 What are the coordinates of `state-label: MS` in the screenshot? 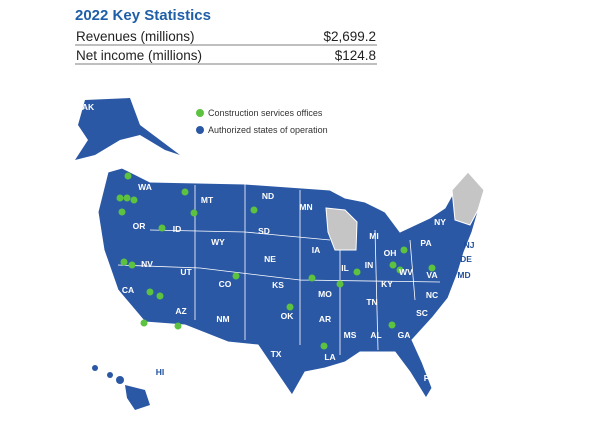 It's located at (350, 335).